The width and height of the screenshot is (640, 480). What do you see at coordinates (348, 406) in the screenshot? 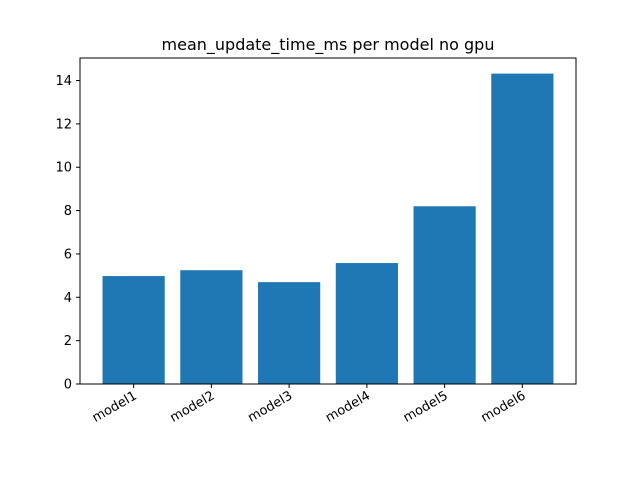
I see `x-tick-label: model4` at bounding box center [348, 406].